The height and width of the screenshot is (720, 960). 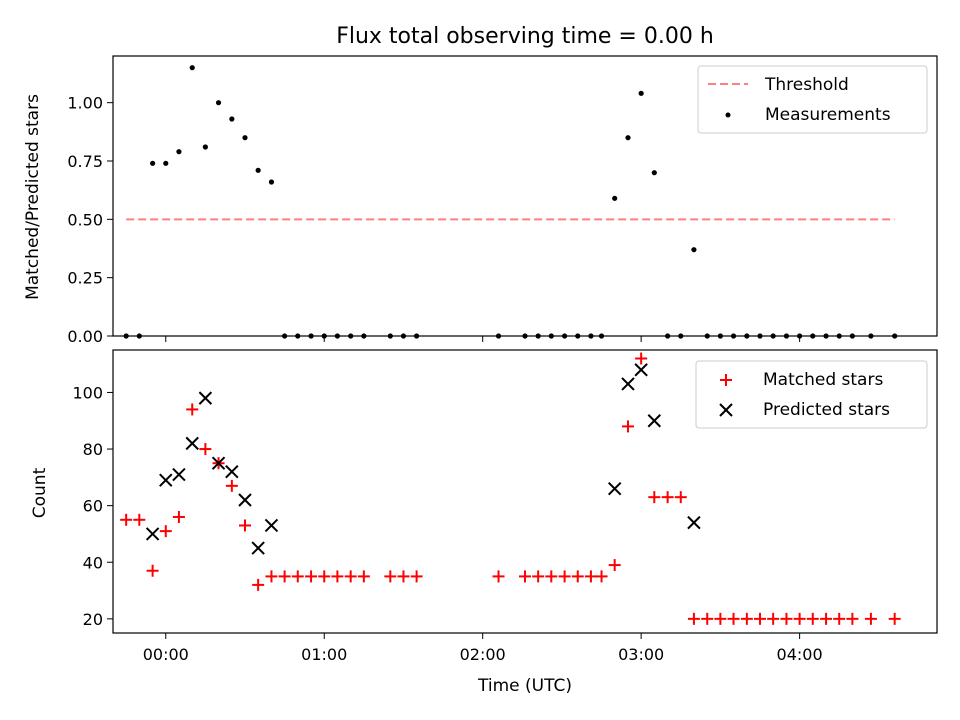 What do you see at coordinates (33, 197) in the screenshot?
I see `y-axis-label-ratio: Matched/Predicted stars` at bounding box center [33, 197].